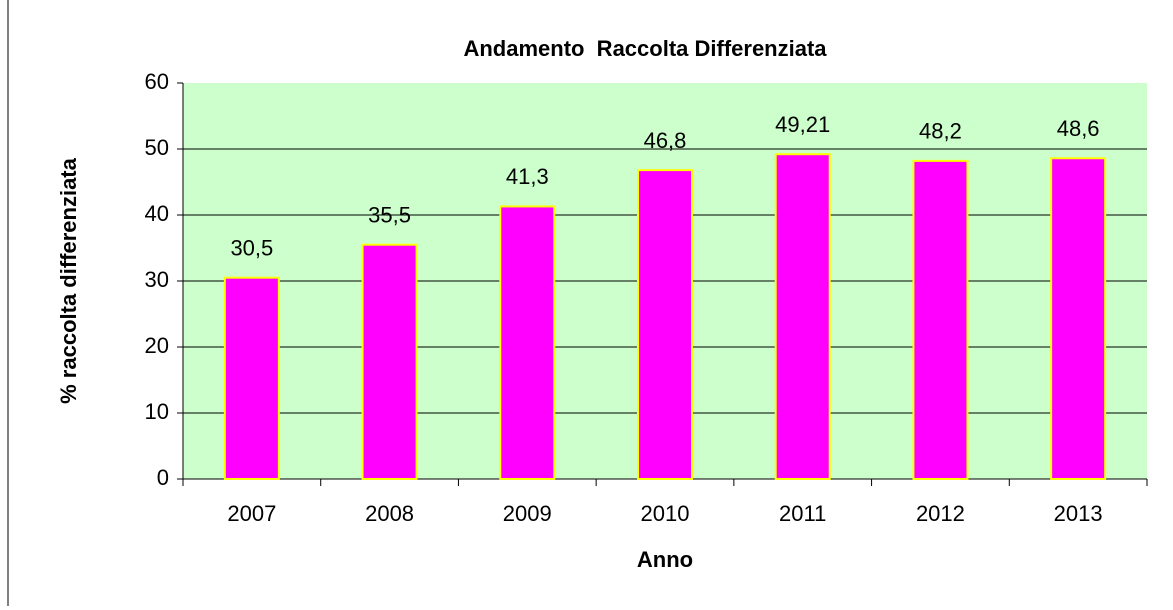 The width and height of the screenshot is (1173, 610). What do you see at coordinates (251, 513) in the screenshot?
I see `x-tick-label: 2007` at bounding box center [251, 513].